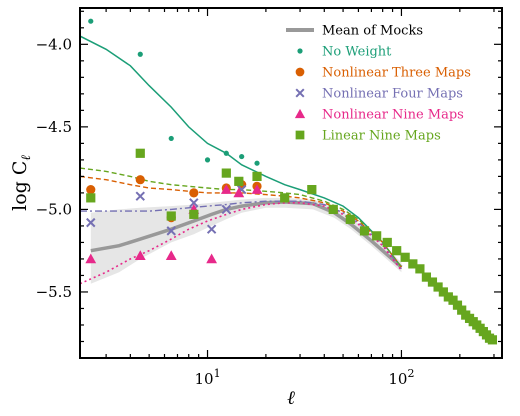 This screenshot has height=416, width=520. What do you see at coordinates (372, 31) in the screenshot?
I see `legend-label: Mean of Mocks` at bounding box center [372, 31].